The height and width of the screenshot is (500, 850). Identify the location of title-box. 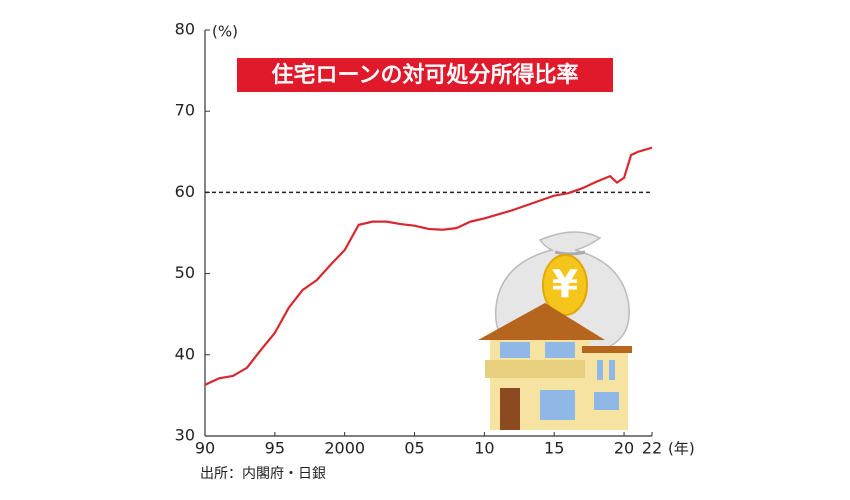
(425, 75).